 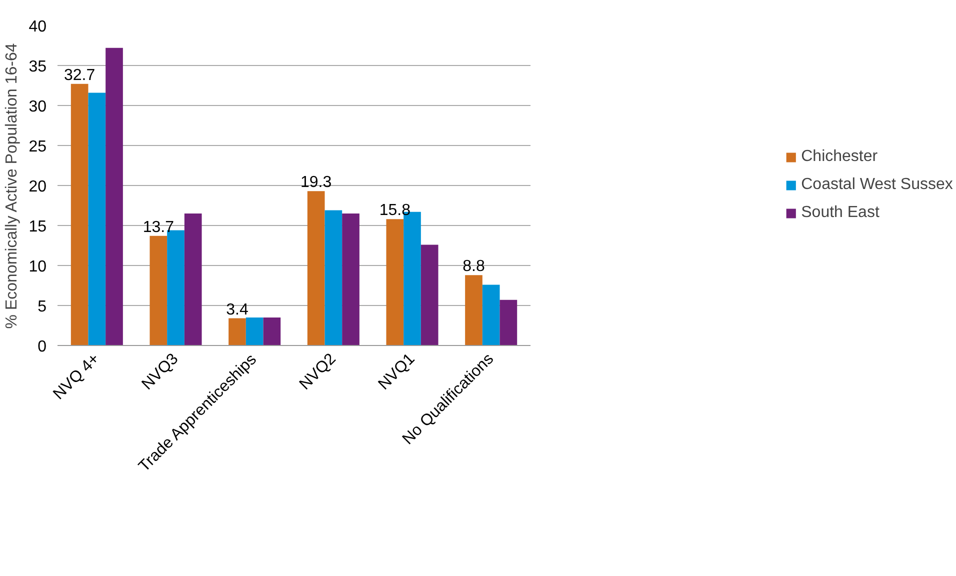 What do you see at coordinates (316, 183) in the screenshot?
I see `data-label: 19.3` at bounding box center [316, 183].